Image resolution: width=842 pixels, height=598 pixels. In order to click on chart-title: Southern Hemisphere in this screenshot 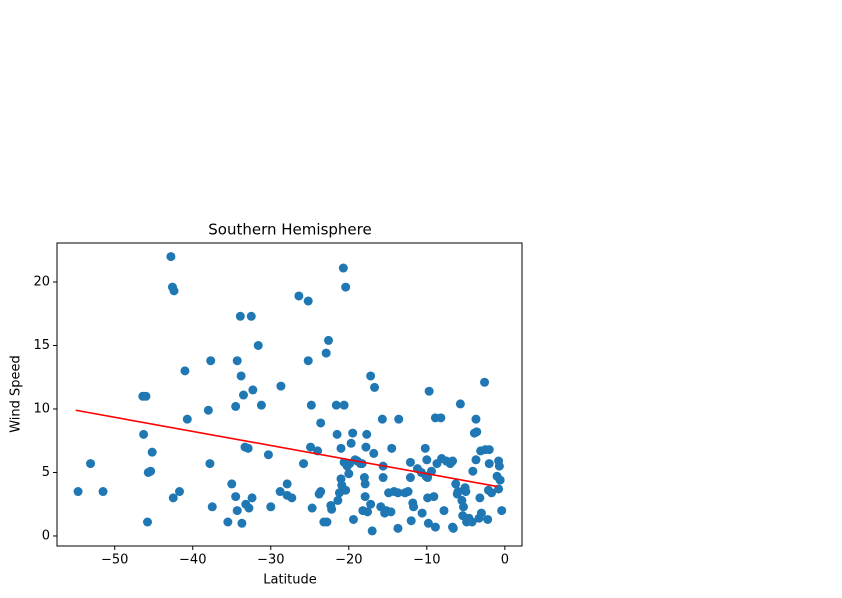, I will do `click(289, 230)`.